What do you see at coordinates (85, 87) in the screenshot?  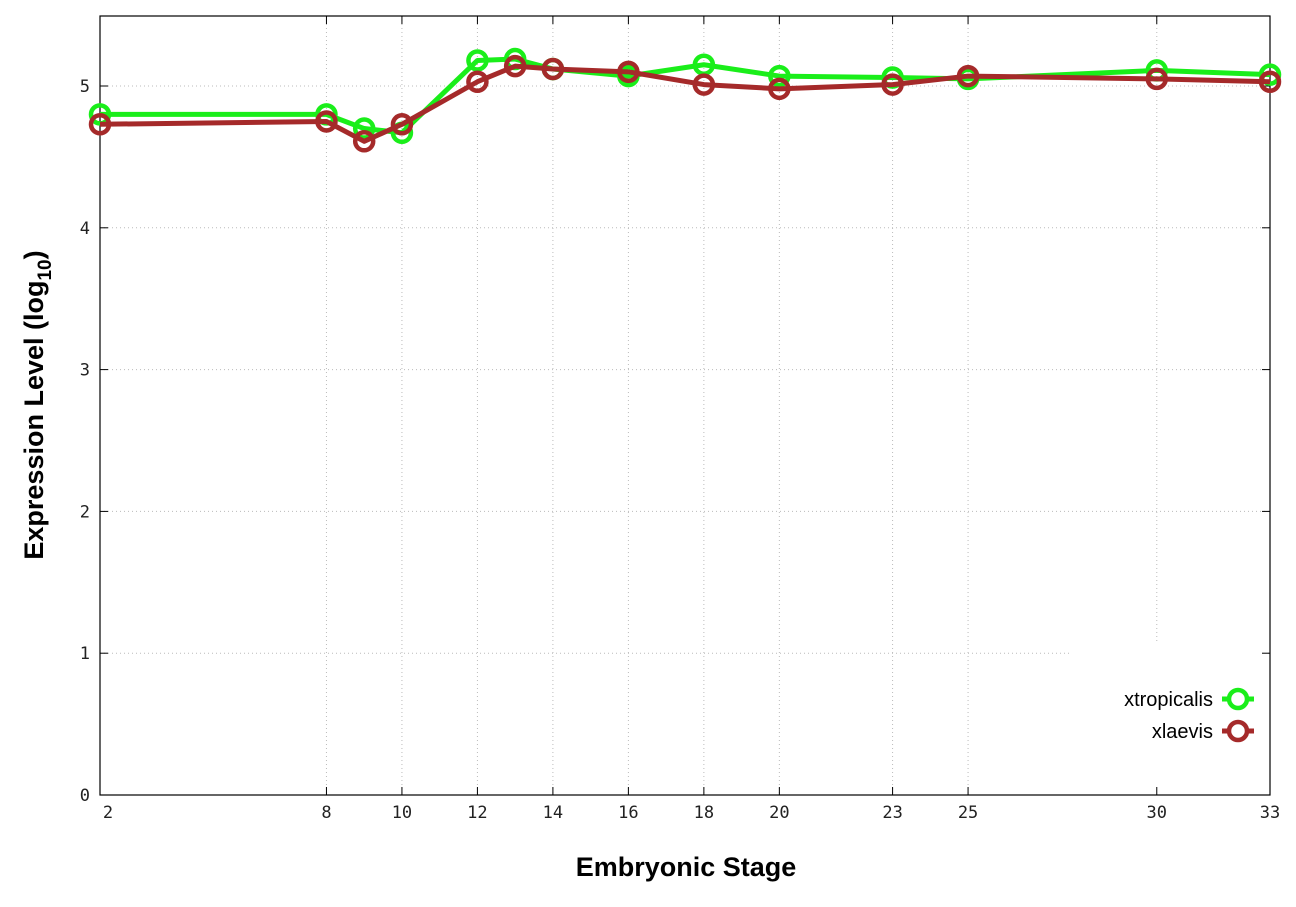 I see `y-tick-label: 5` at bounding box center [85, 87].